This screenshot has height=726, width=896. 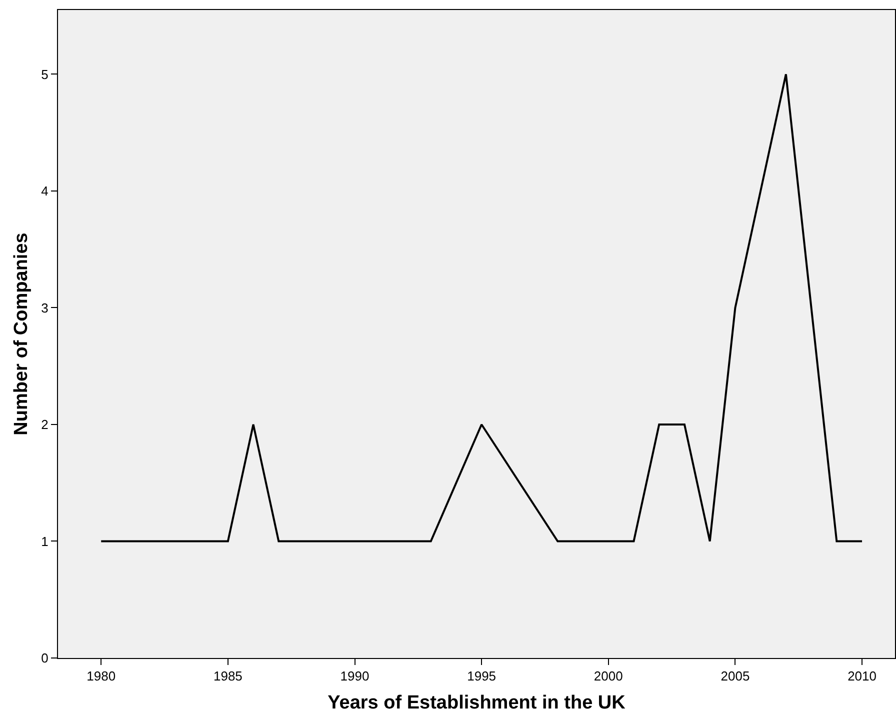 What do you see at coordinates (862, 676) in the screenshot?
I see `x-tick-label: 2010` at bounding box center [862, 676].